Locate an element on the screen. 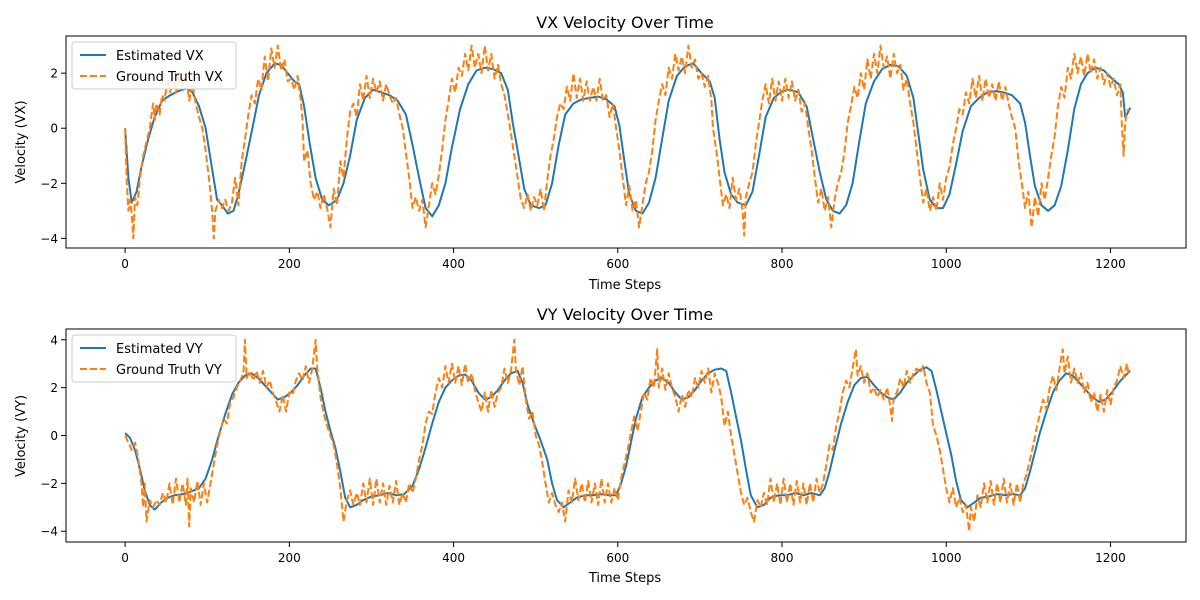 The width and height of the screenshot is (1200, 600). vx-legend-box is located at coordinates (154, 65).